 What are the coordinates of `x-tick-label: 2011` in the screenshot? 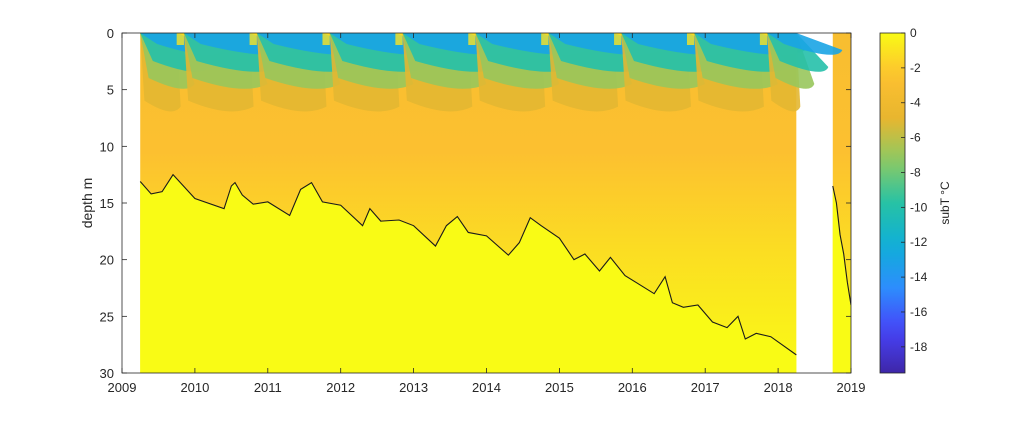 It's located at (268, 387).